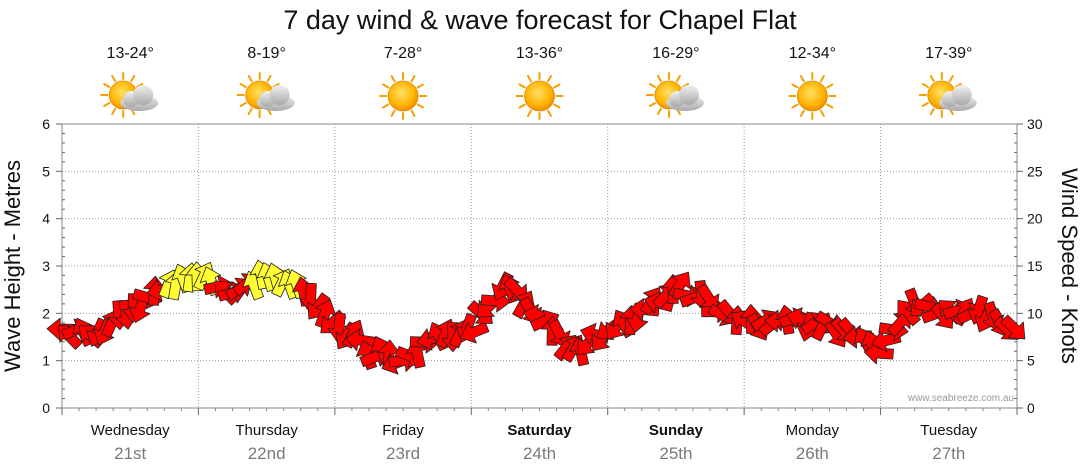 The height and width of the screenshot is (475, 1080). I want to click on date-label: 24th, so click(539, 453).